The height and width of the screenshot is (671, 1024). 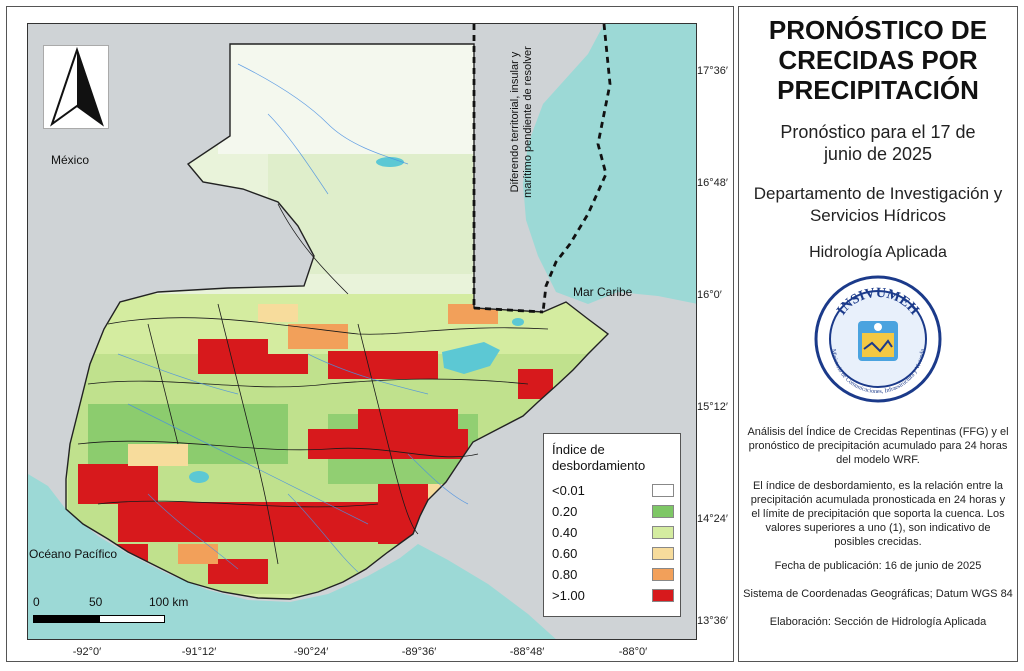 I want to click on lake-atitlan, so click(x=199, y=477).